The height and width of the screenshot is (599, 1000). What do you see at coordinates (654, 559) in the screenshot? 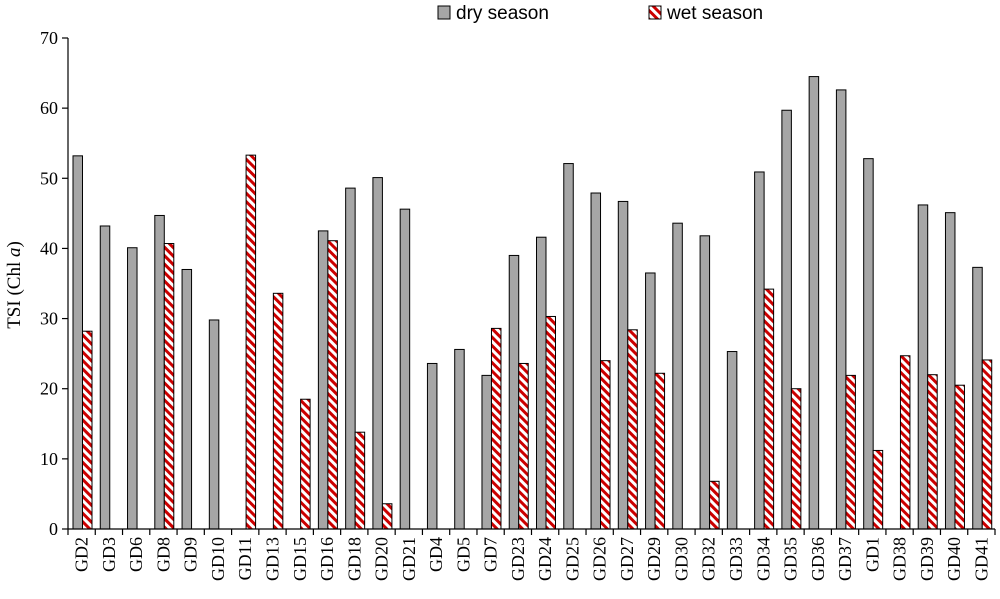
I see `x-tick-label: GD29` at bounding box center [654, 559].